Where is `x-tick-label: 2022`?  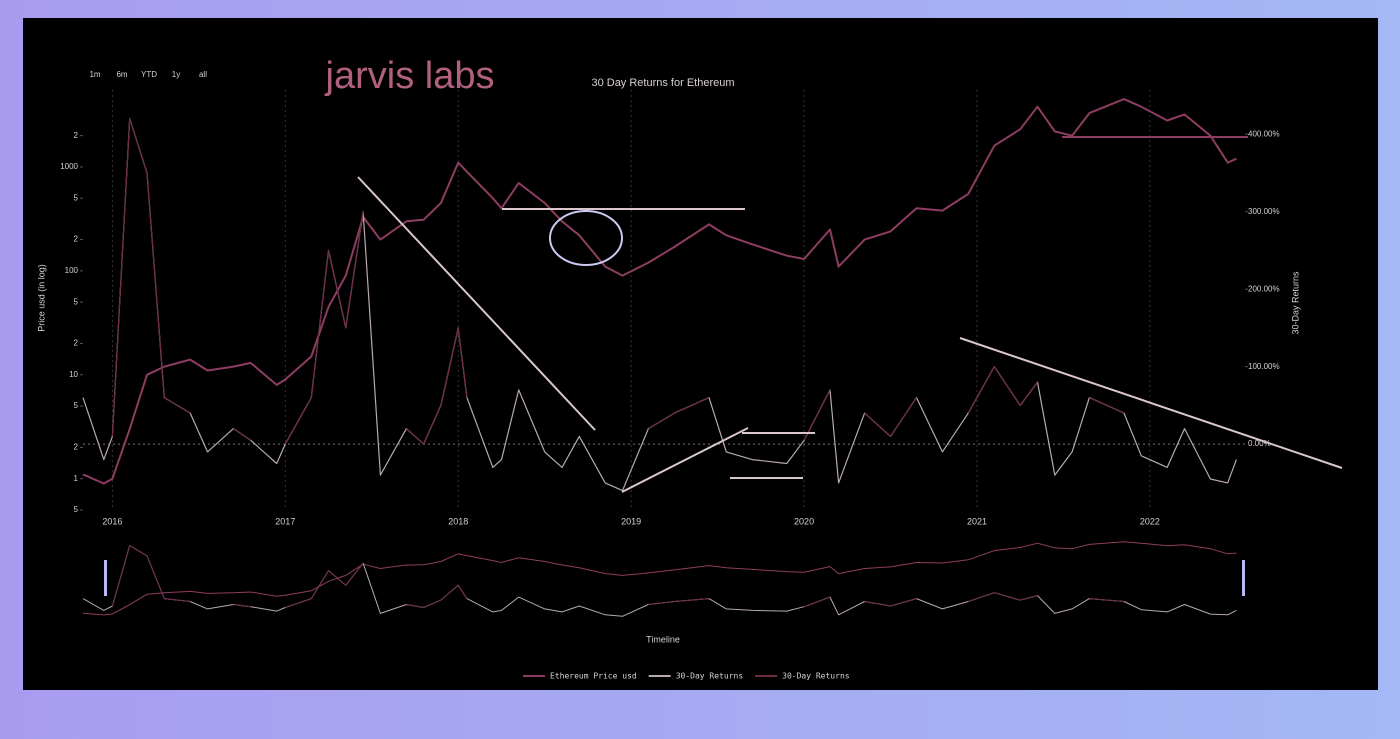
x-tick-label: 2022 is located at coordinates (1150, 521).